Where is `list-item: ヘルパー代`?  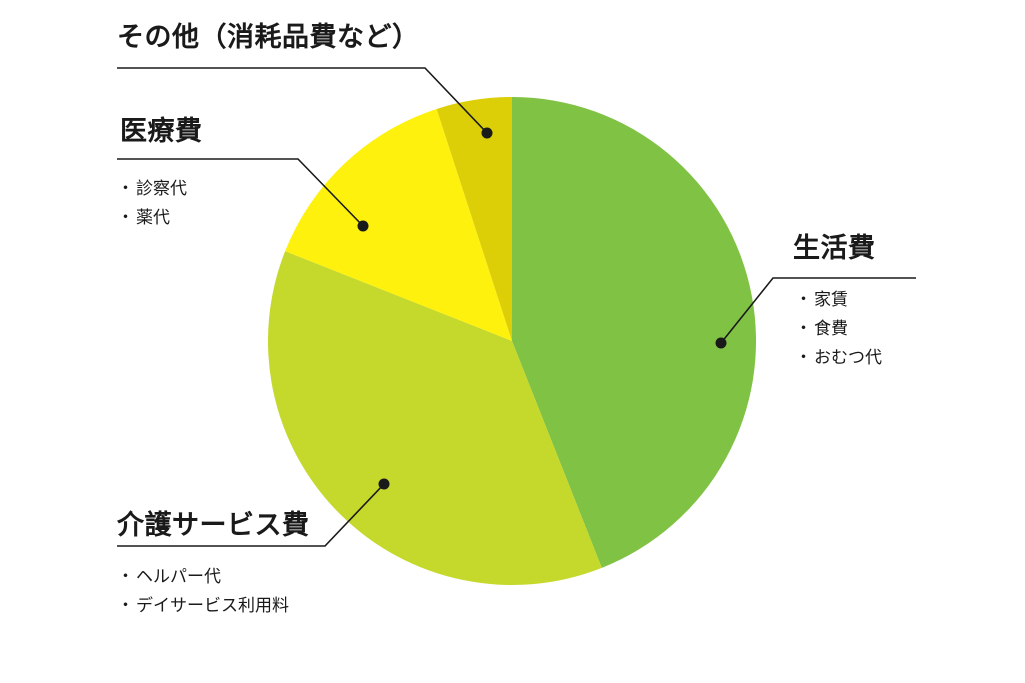 list-item: ヘルパー代 is located at coordinates (203, 577).